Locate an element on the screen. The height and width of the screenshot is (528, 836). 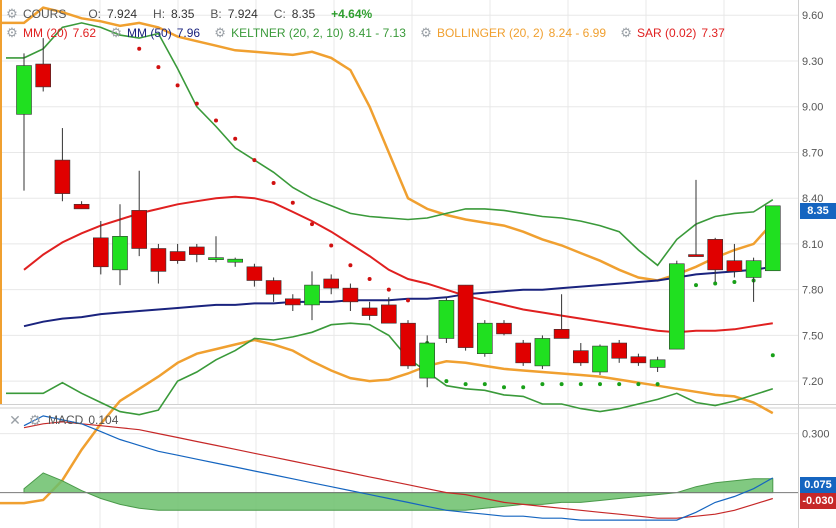
keltner-legend-item: ⚙ KELTNER (20, 2, 10) 8.41 - 7.13 is located at coordinates (310, 33).